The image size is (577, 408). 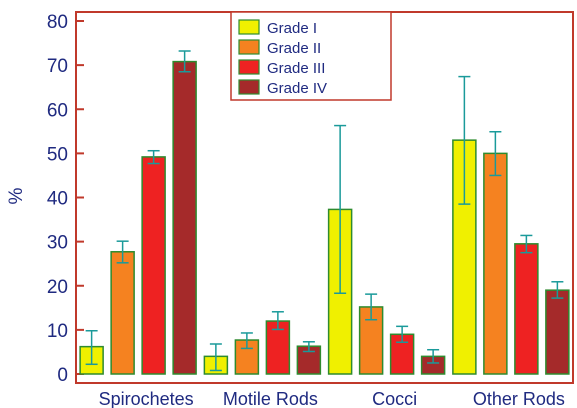 What do you see at coordinates (57, 110) in the screenshot?
I see `y-tick-label: 60` at bounding box center [57, 110].